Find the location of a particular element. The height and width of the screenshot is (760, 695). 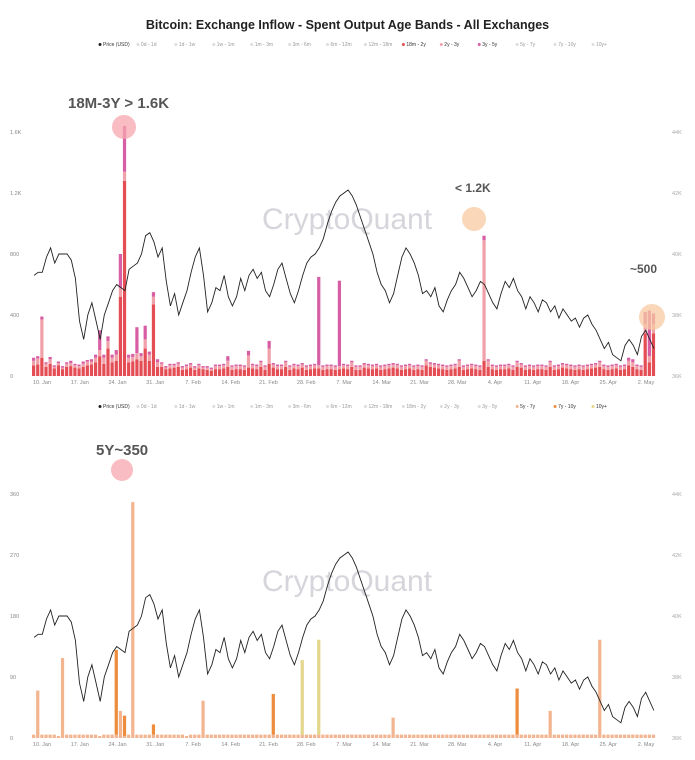

x-tick: 17. Jan is located at coordinates (80, 383).